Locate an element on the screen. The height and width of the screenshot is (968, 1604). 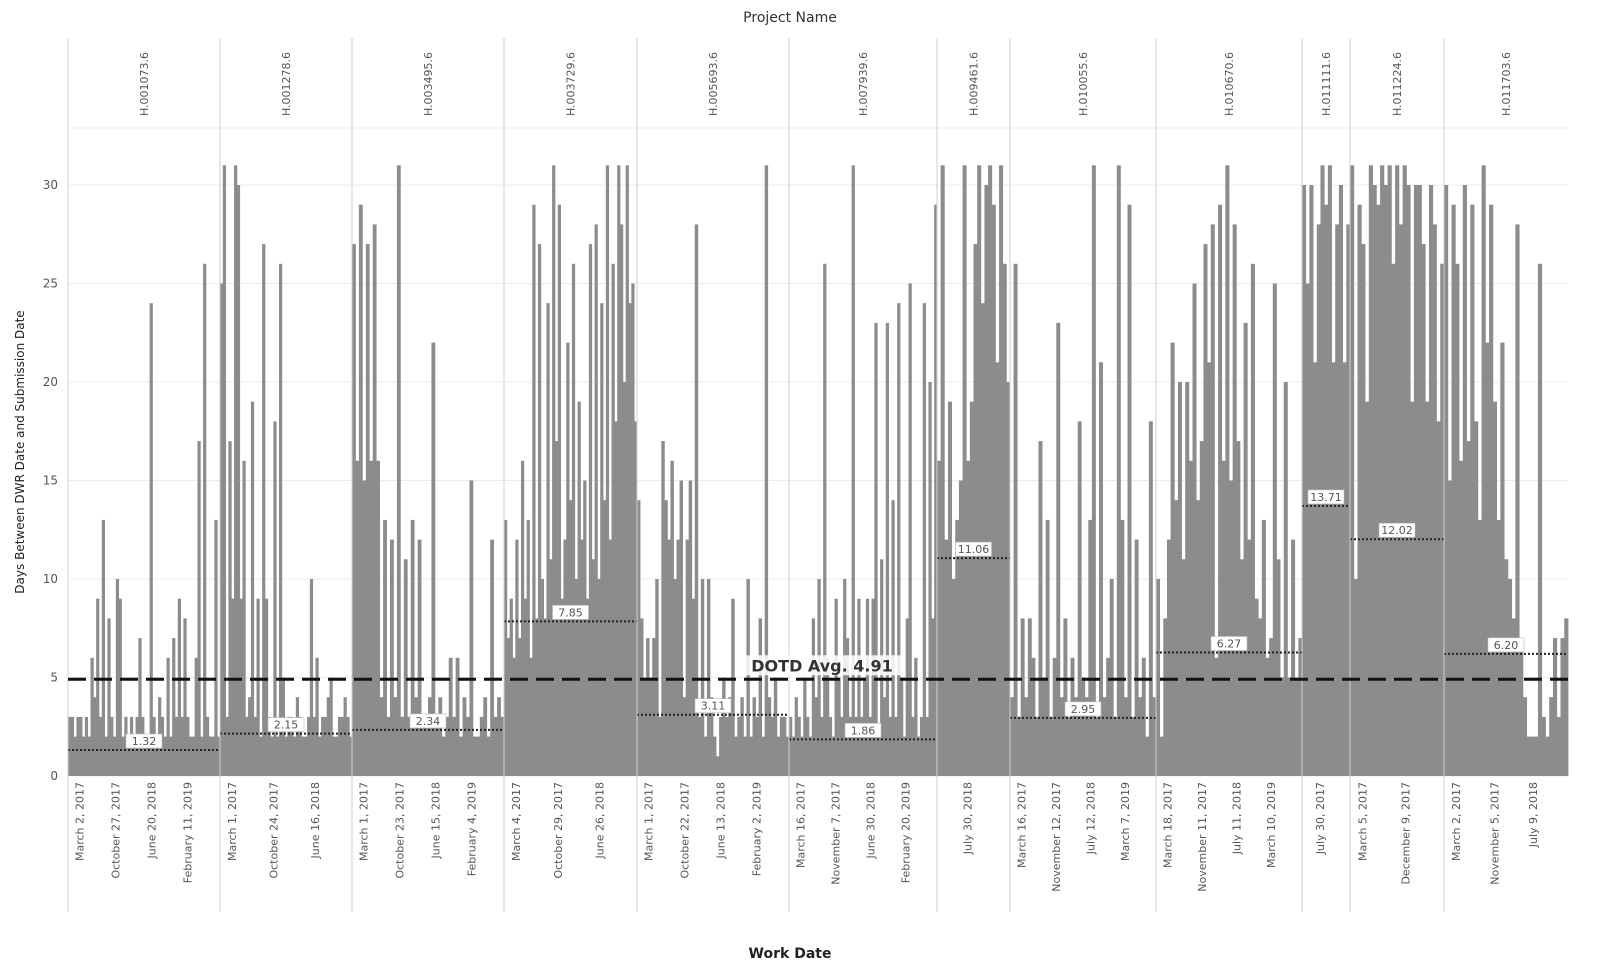
y-tick-label: 10 is located at coordinates (50, 579).